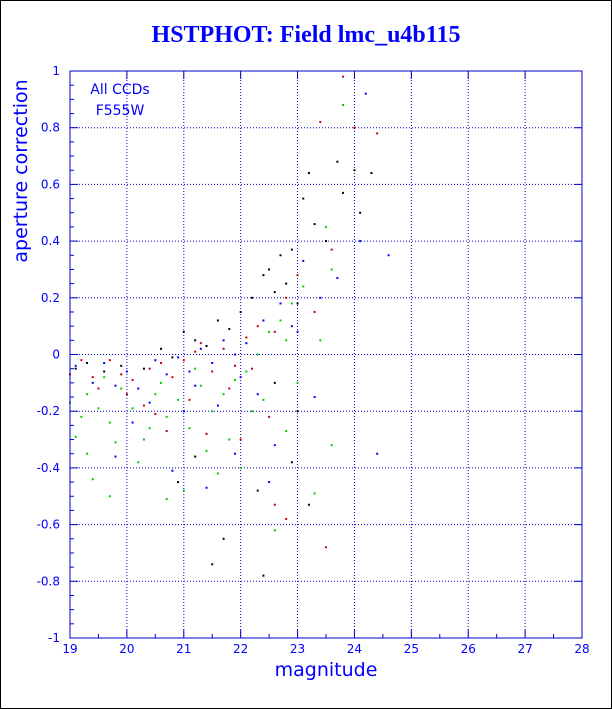 This screenshot has height=709, width=612. What do you see at coordinates (50, 128) in the screenshot?
I see `y-tick-label: 0.8` at bounding box center [50, 128].